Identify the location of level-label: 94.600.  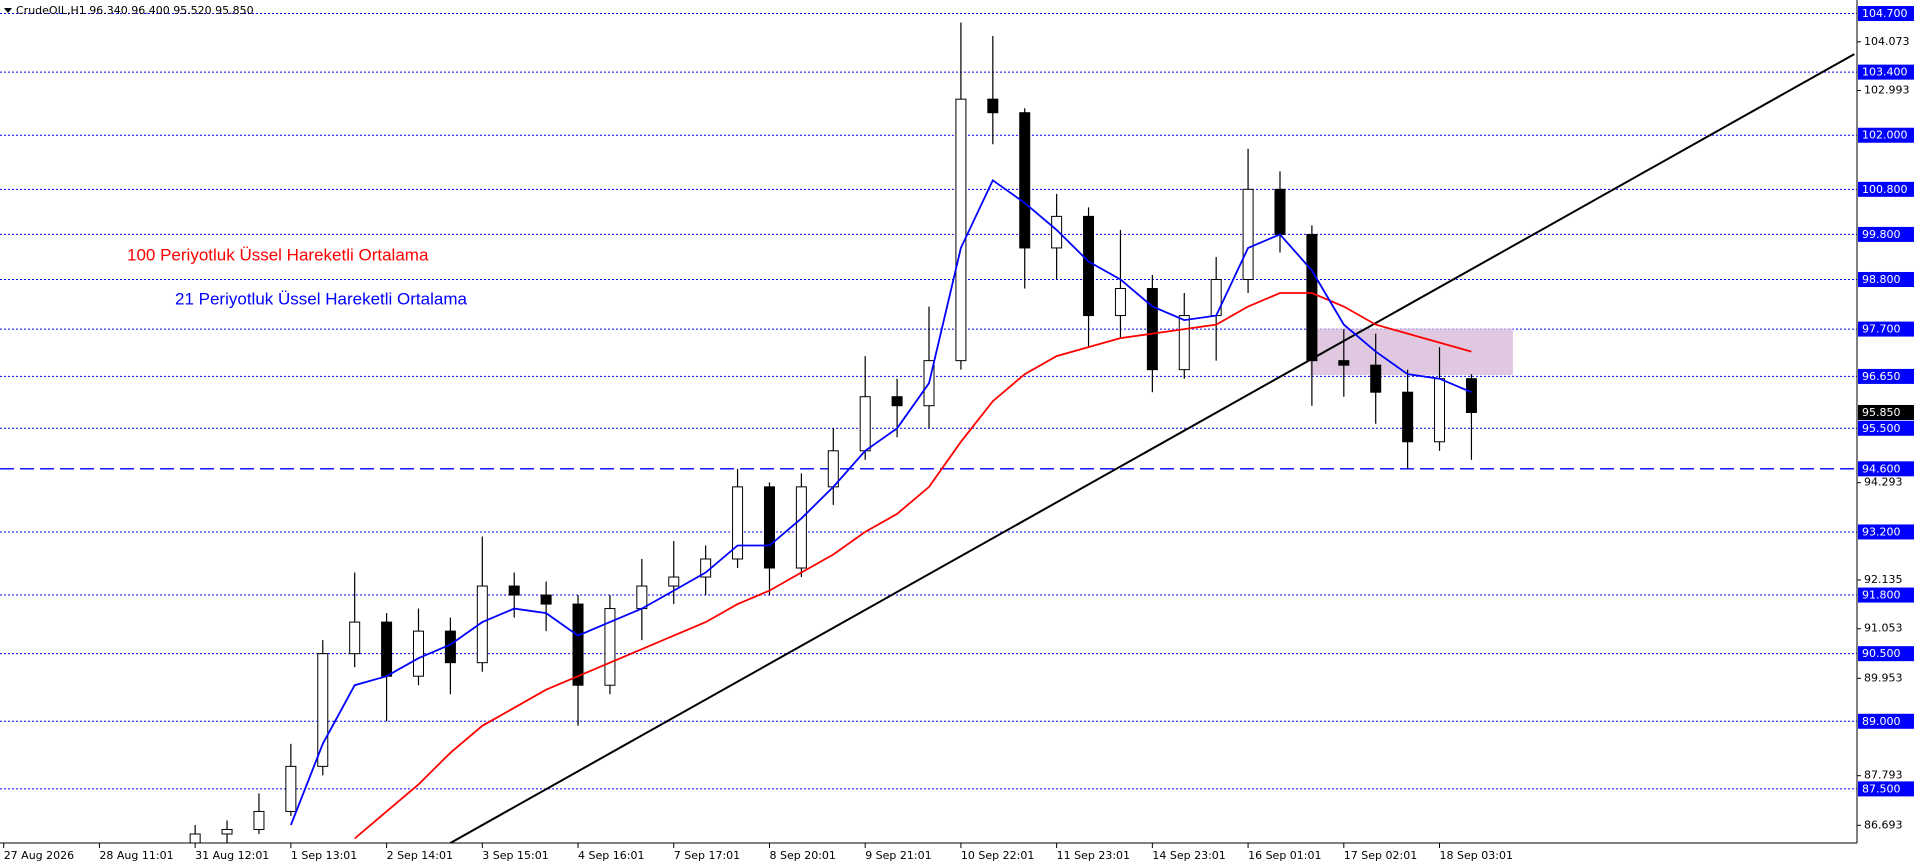
(1881, 468).